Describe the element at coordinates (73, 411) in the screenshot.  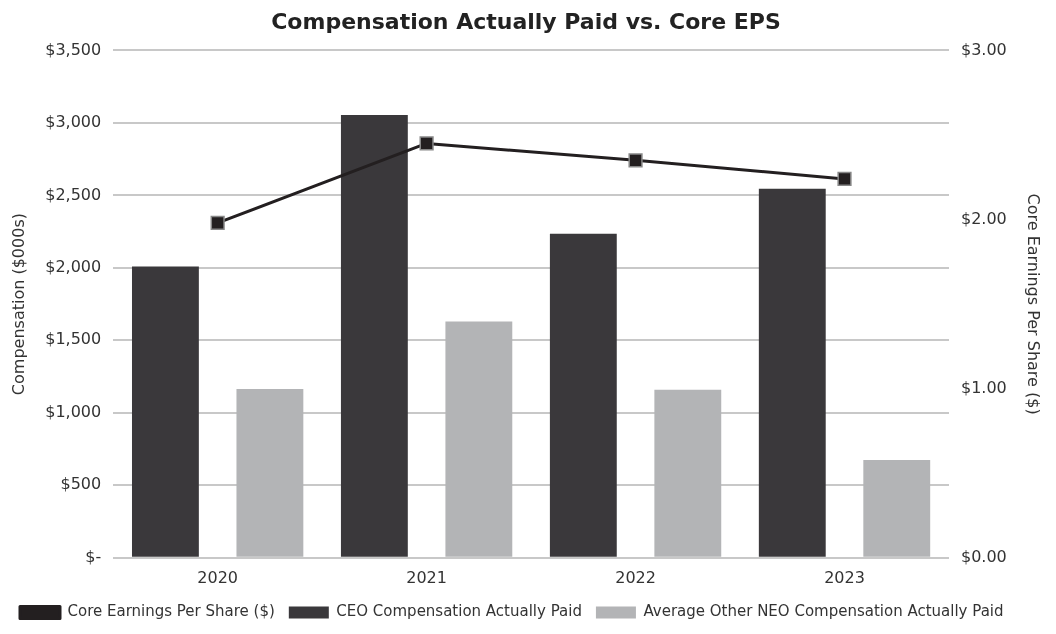
I see `y-tick-label: $1,000` at that location.